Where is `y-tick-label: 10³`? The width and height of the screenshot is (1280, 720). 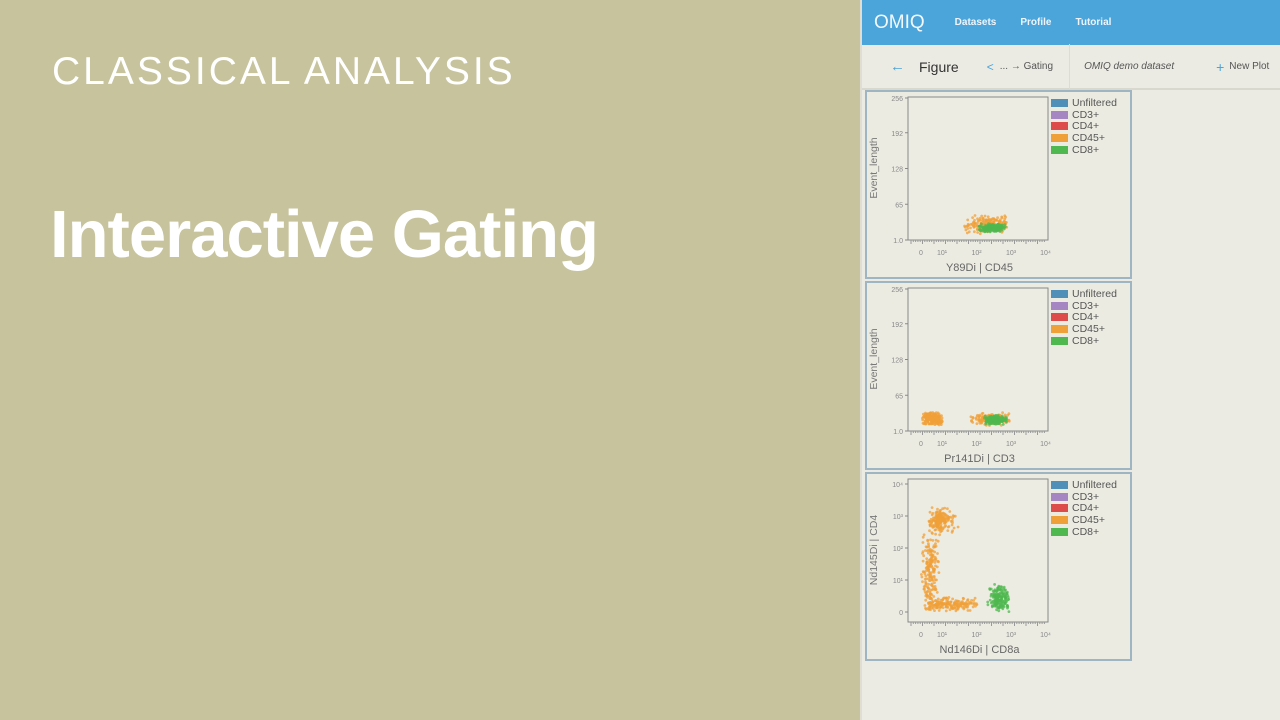 y-tick-label: 10³ is located at coordinates (898, 517).